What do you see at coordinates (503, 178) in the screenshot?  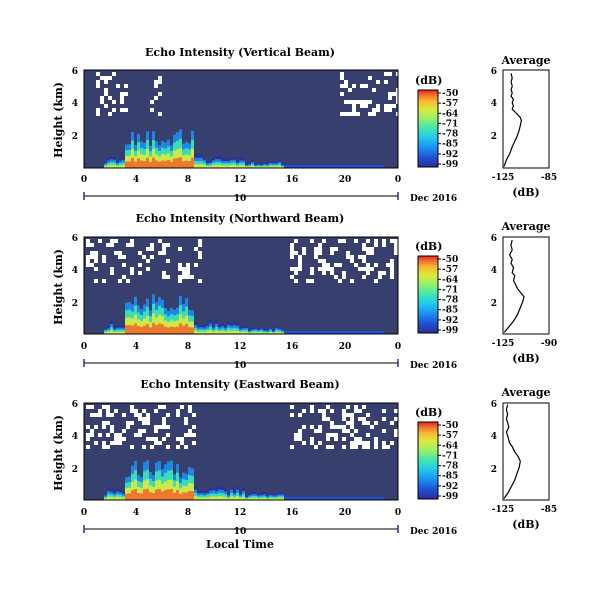 I see `average-x-tick: -125` at bounding box center [503, 178].